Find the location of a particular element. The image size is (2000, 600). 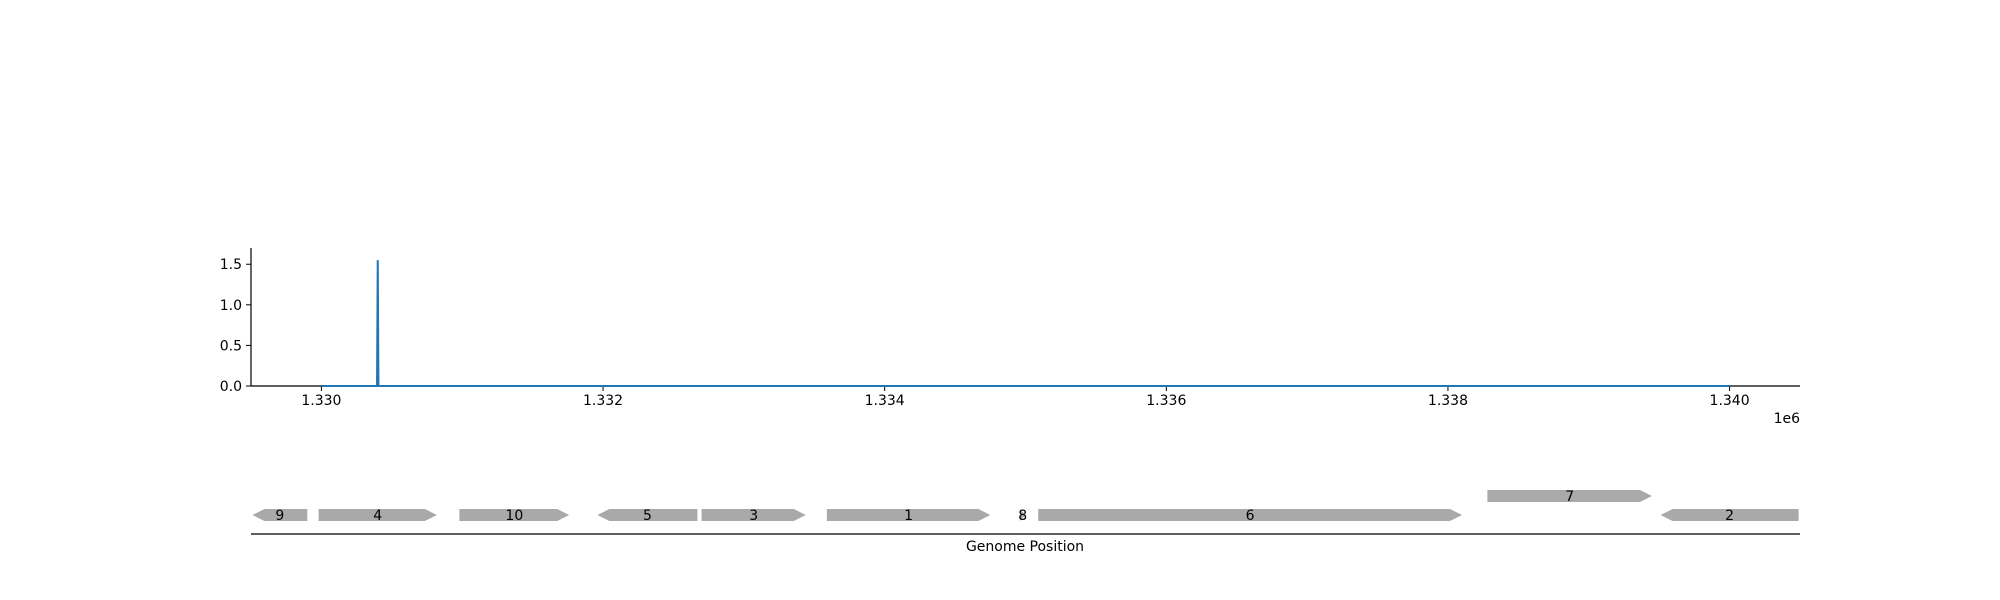

gene-label: 6 is located at coordinates (1250, 516).